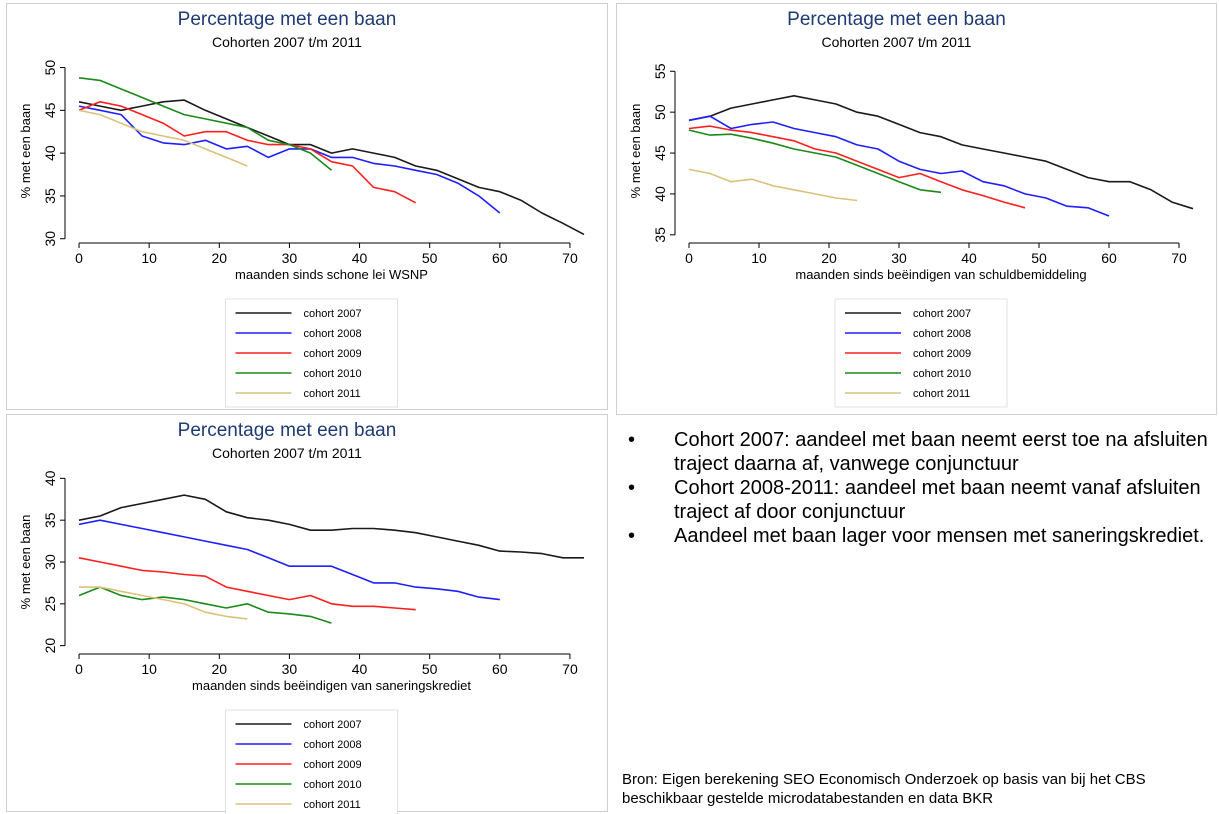  I want to click on y-tick-label: 20, so click(50, 646).